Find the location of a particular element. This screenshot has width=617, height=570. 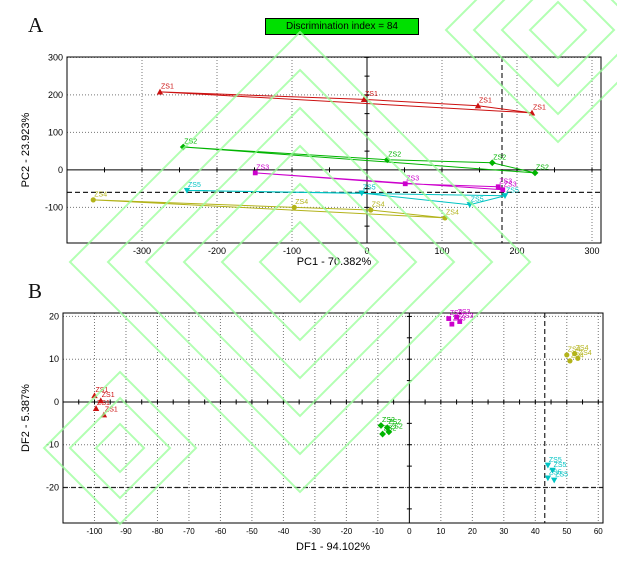

x-tick-label: -30 is located at coordinates (315, 531).